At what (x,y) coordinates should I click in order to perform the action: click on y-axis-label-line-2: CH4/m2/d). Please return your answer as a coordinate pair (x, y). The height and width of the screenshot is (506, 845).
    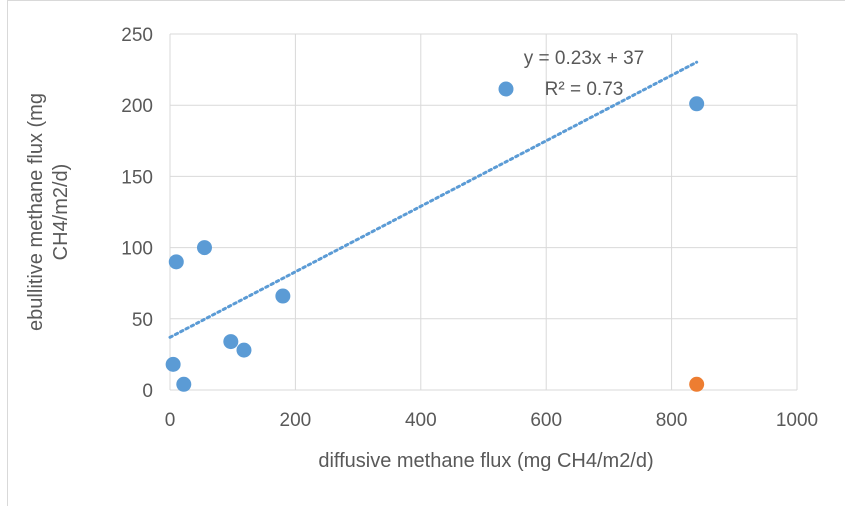
    Looking at the image, I should click on (61, 212).